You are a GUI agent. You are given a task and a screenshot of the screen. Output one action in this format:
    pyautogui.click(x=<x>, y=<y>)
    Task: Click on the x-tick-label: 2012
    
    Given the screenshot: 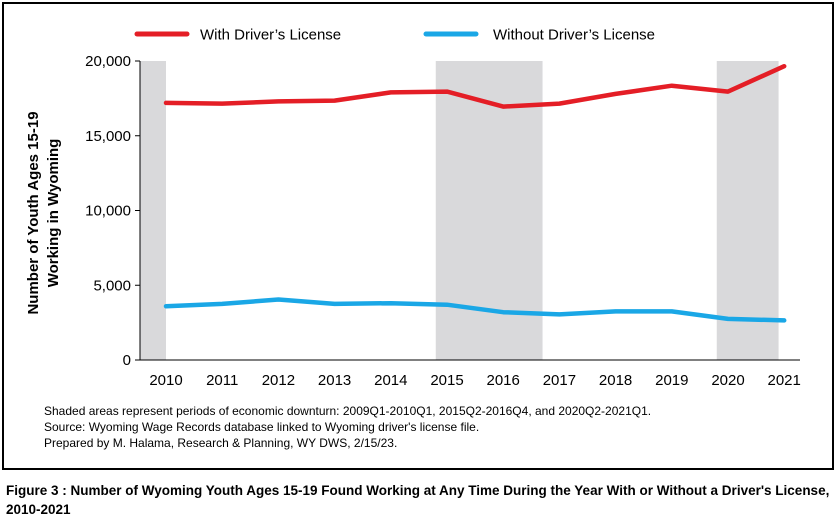 What is the action you would take?
    pyautogui.click(x=278, y=380)
    